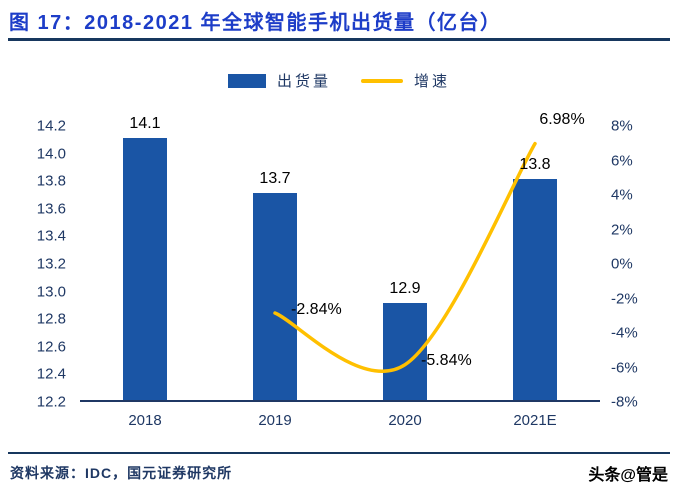 This screenshot has height=494, width=678. What do you see at coordinates (275, 178) in the screenshot?
I see `bar-value-label: 13.7` at bounding box center [275, 178].